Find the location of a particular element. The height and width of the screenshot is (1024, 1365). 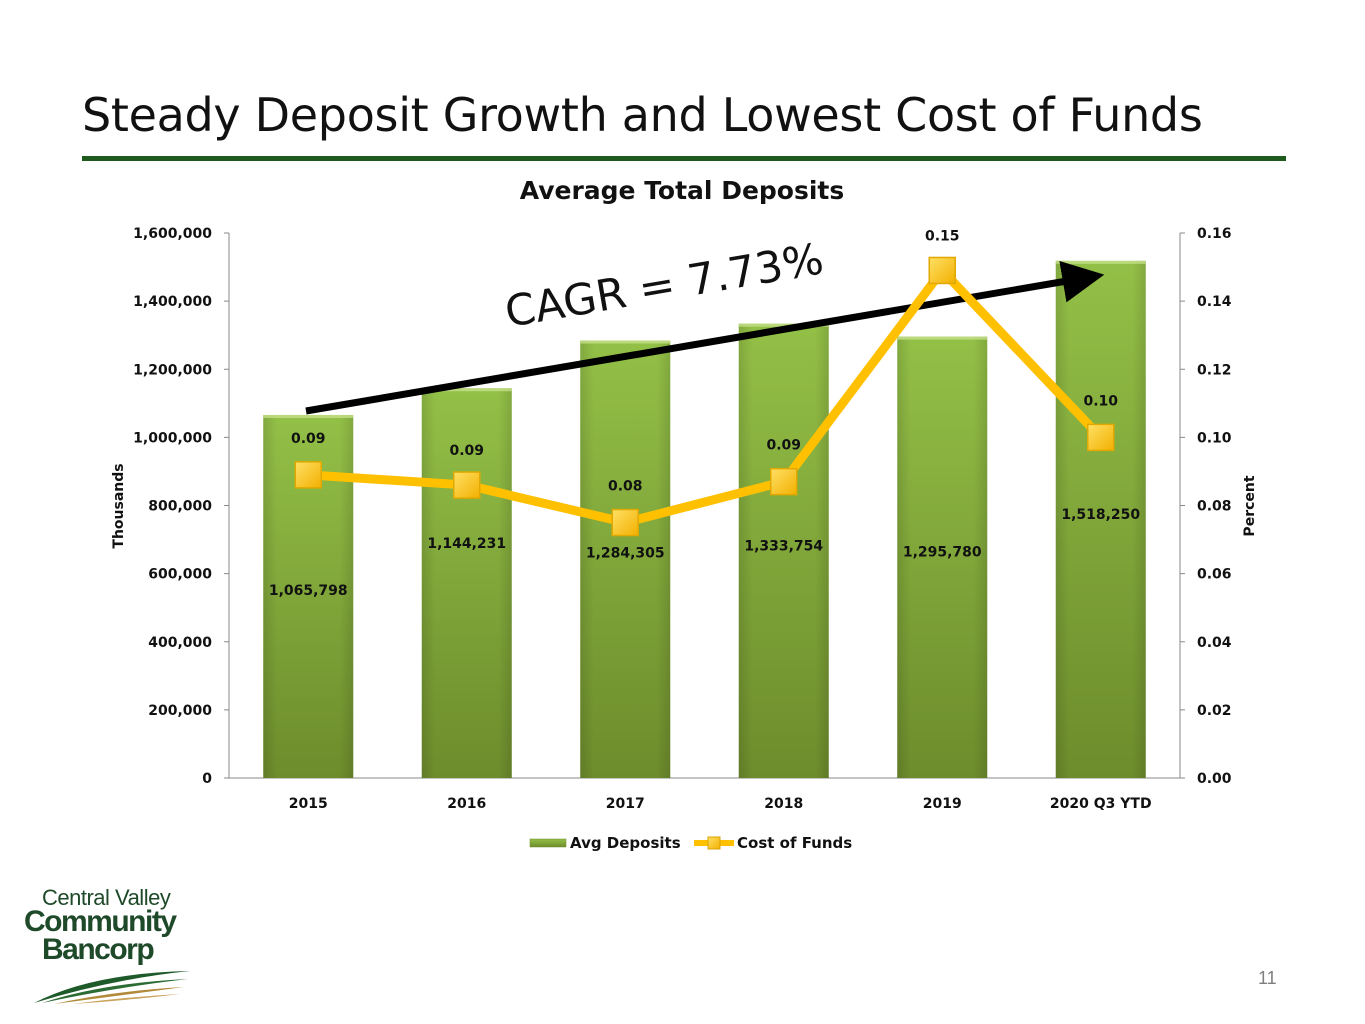

y-tick-label-right: 0.12 is located at coordinates (1214, 370).